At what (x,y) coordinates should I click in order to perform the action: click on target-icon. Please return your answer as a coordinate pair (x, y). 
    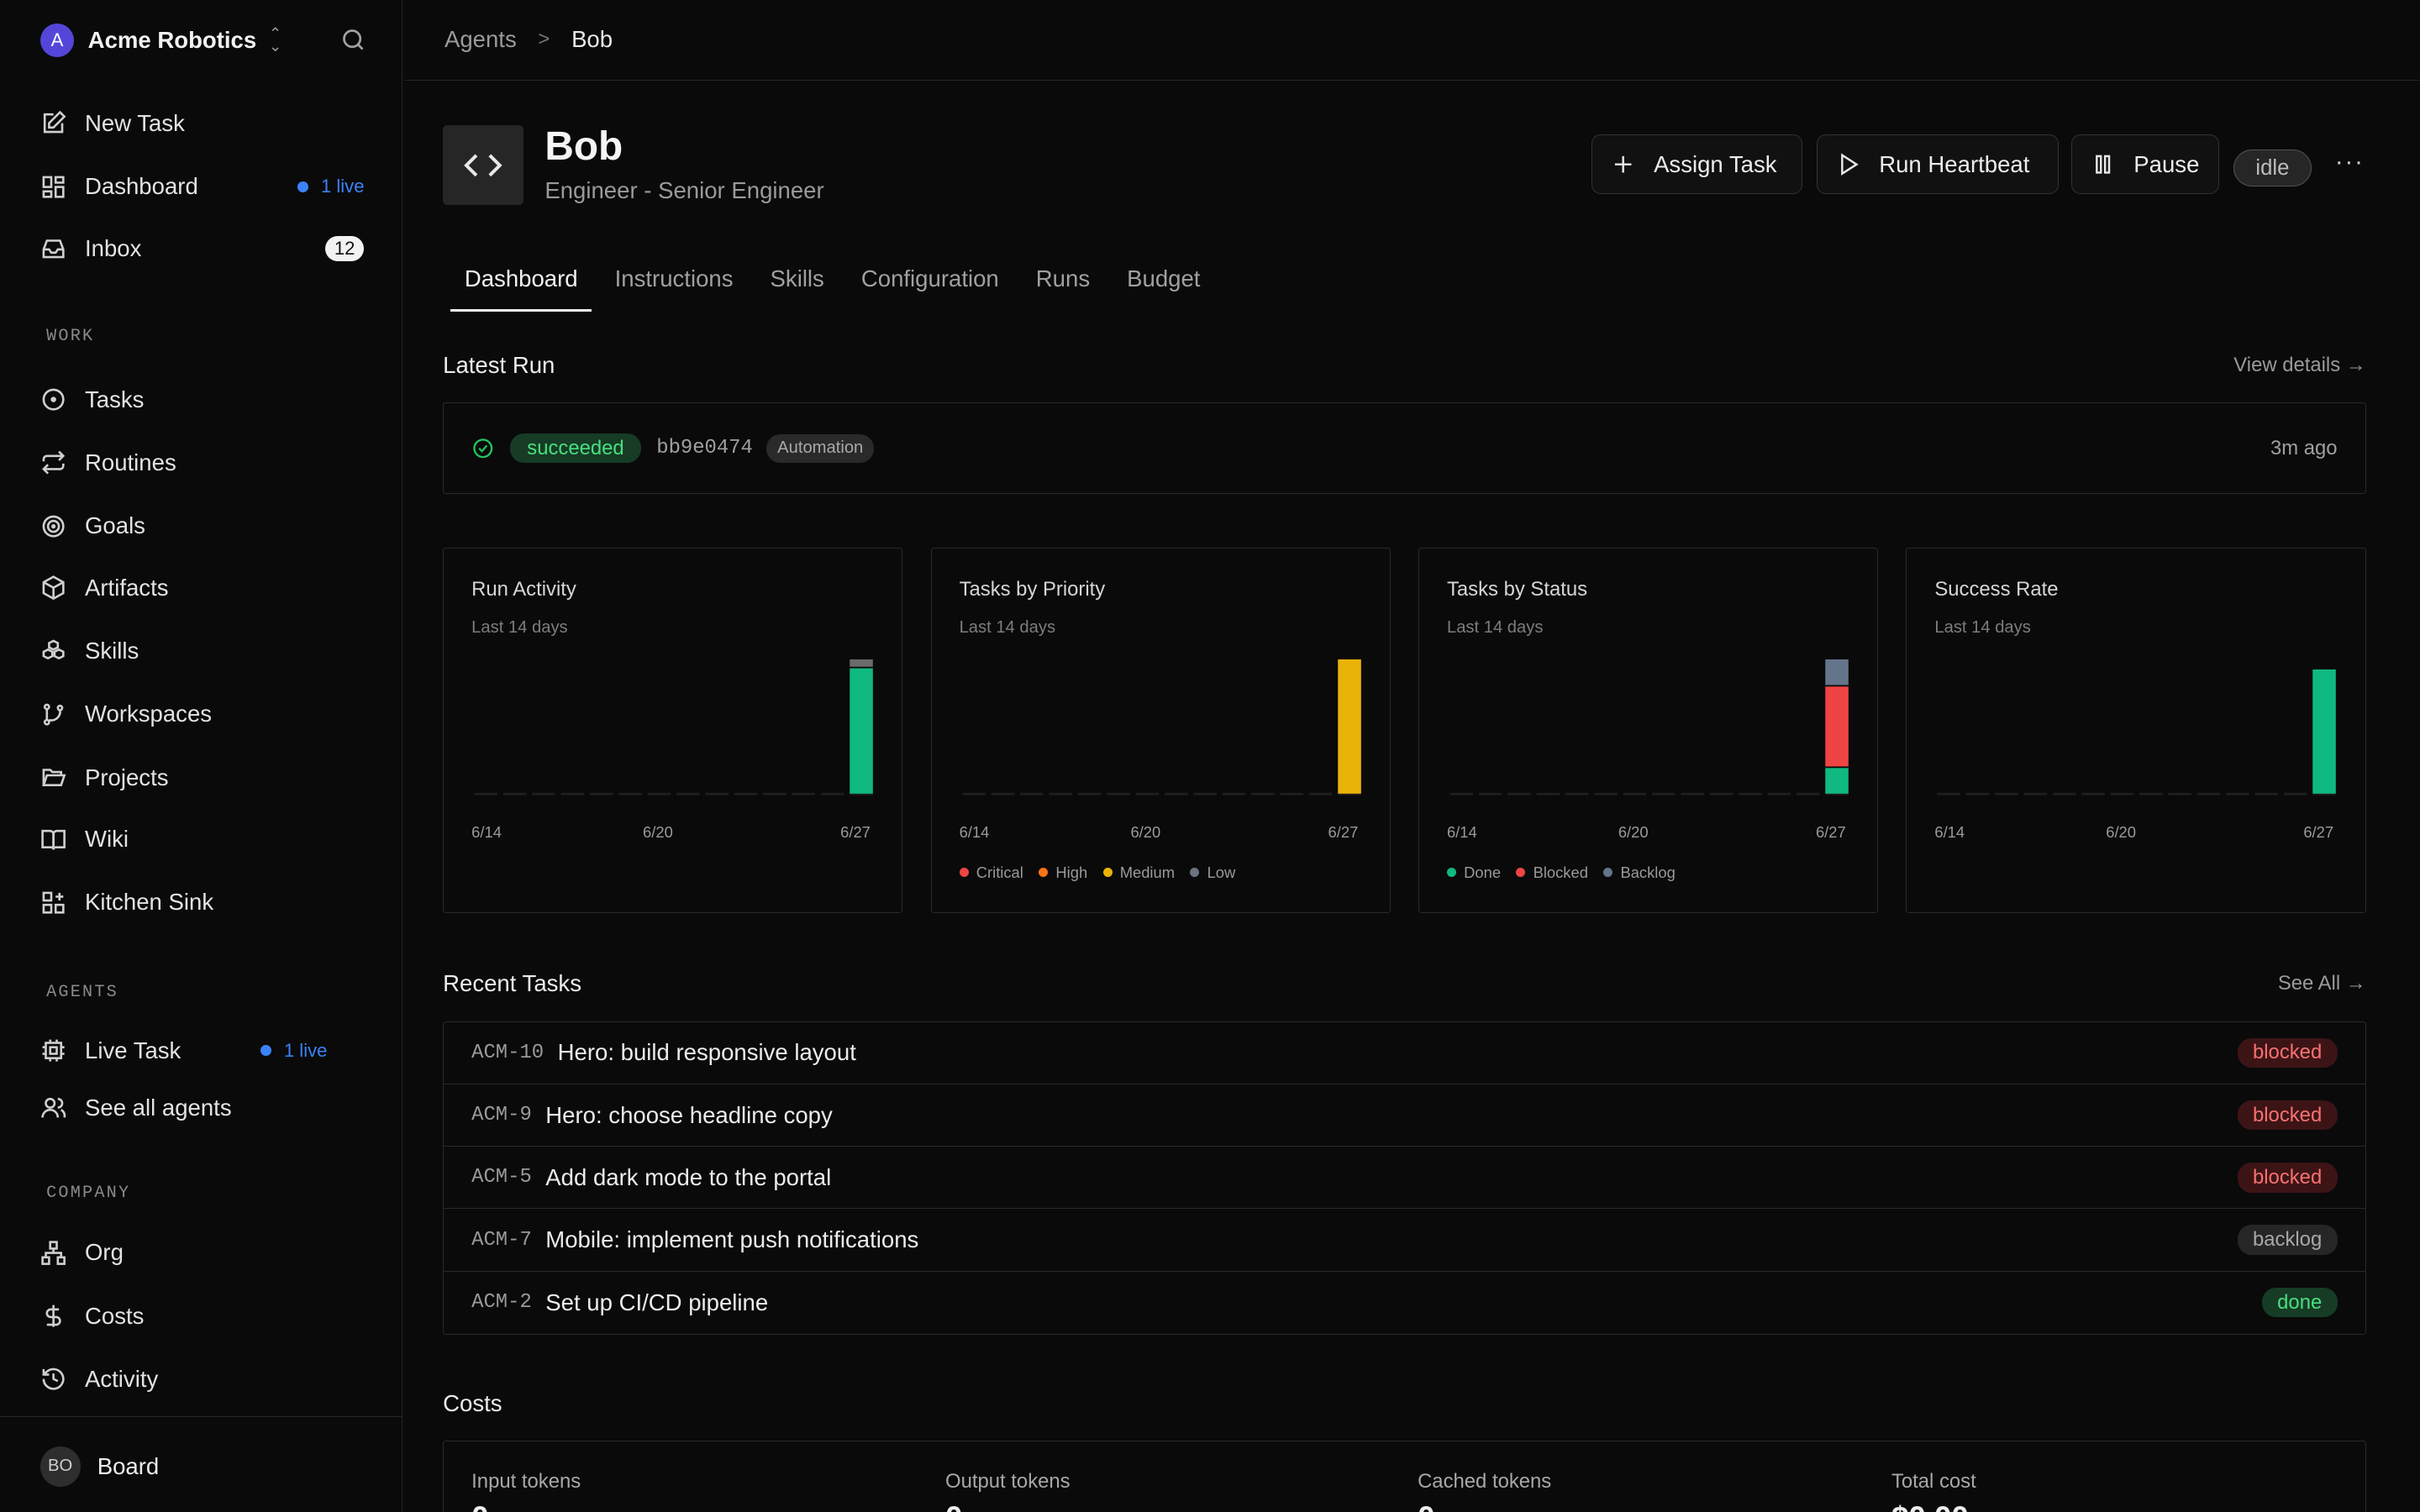
    Looking at the image, I should click on (53, 526).